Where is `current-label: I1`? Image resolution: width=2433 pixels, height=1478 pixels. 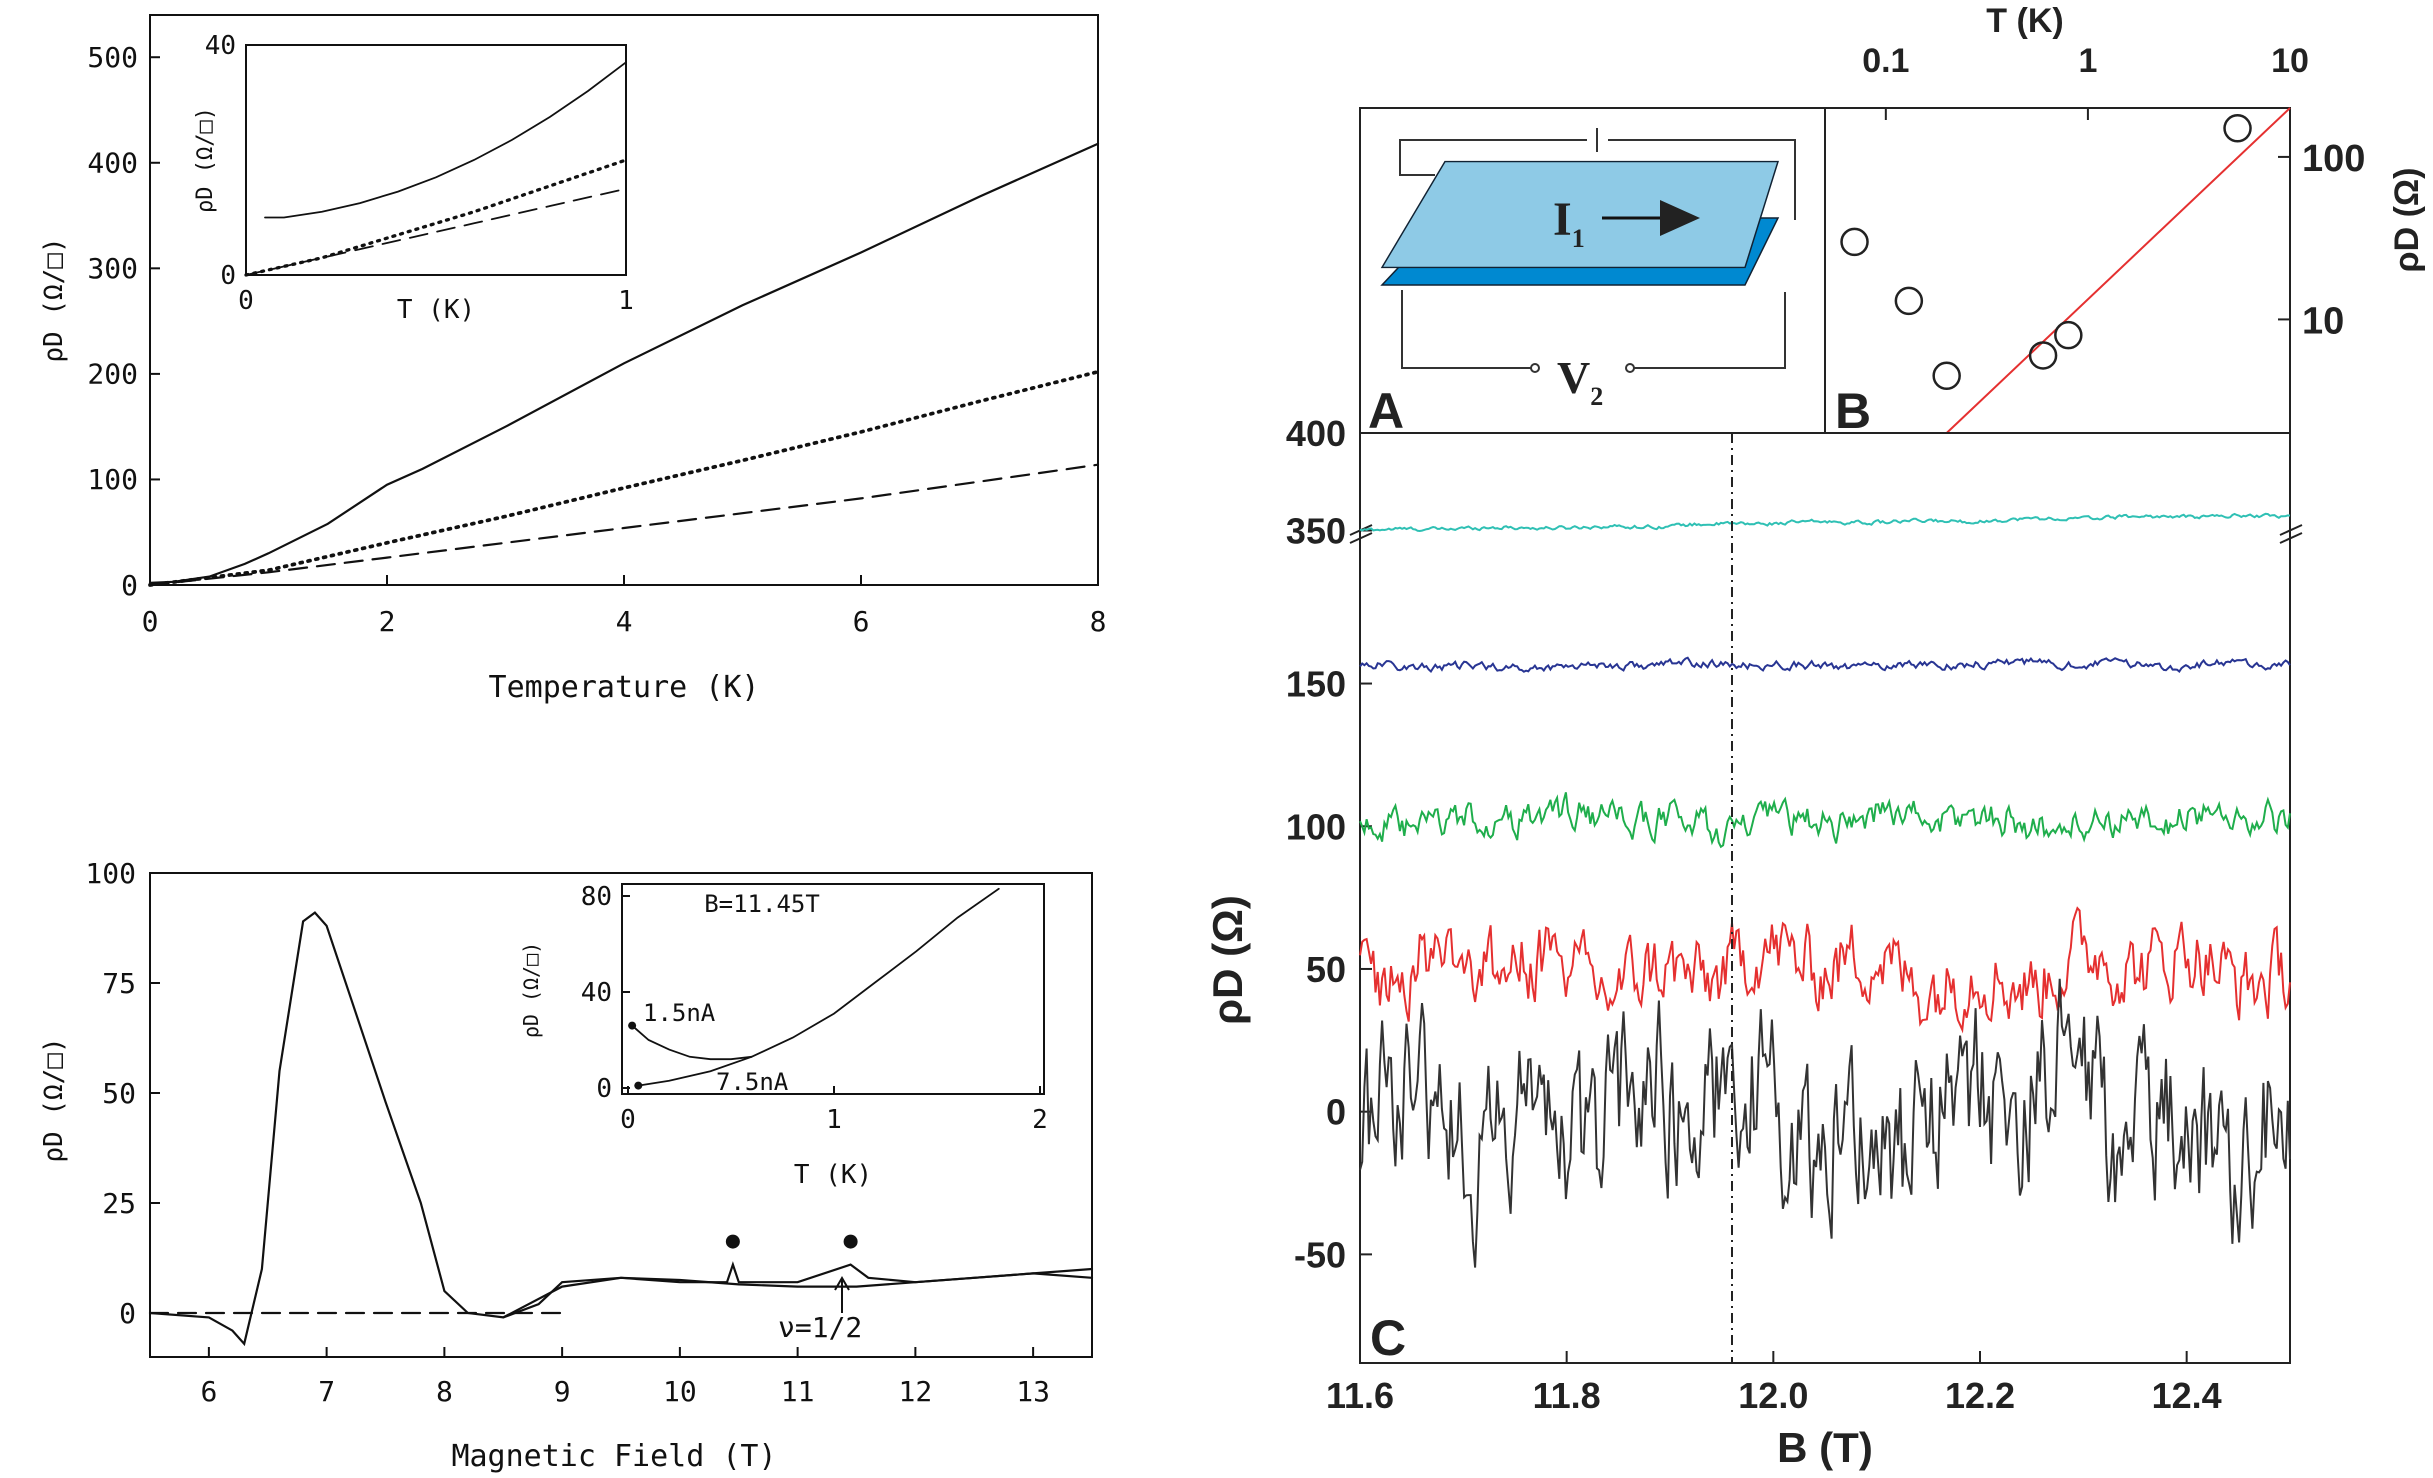 current-label: I1 is located at coordinates (1569, 223).